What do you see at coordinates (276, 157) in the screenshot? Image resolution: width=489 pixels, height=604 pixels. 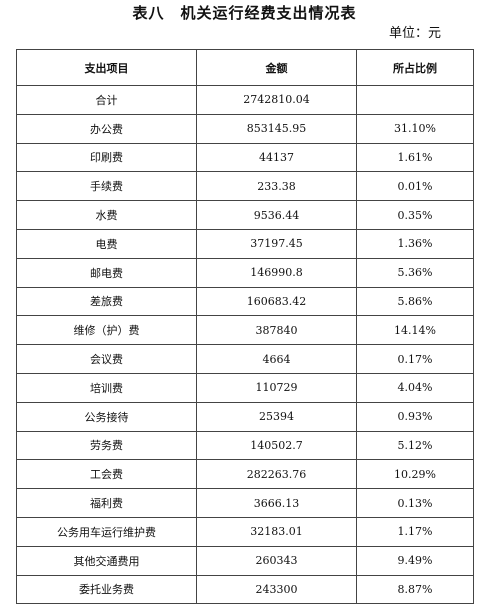 I see `amount-cell: 44137` at bounding box center [276, 157].